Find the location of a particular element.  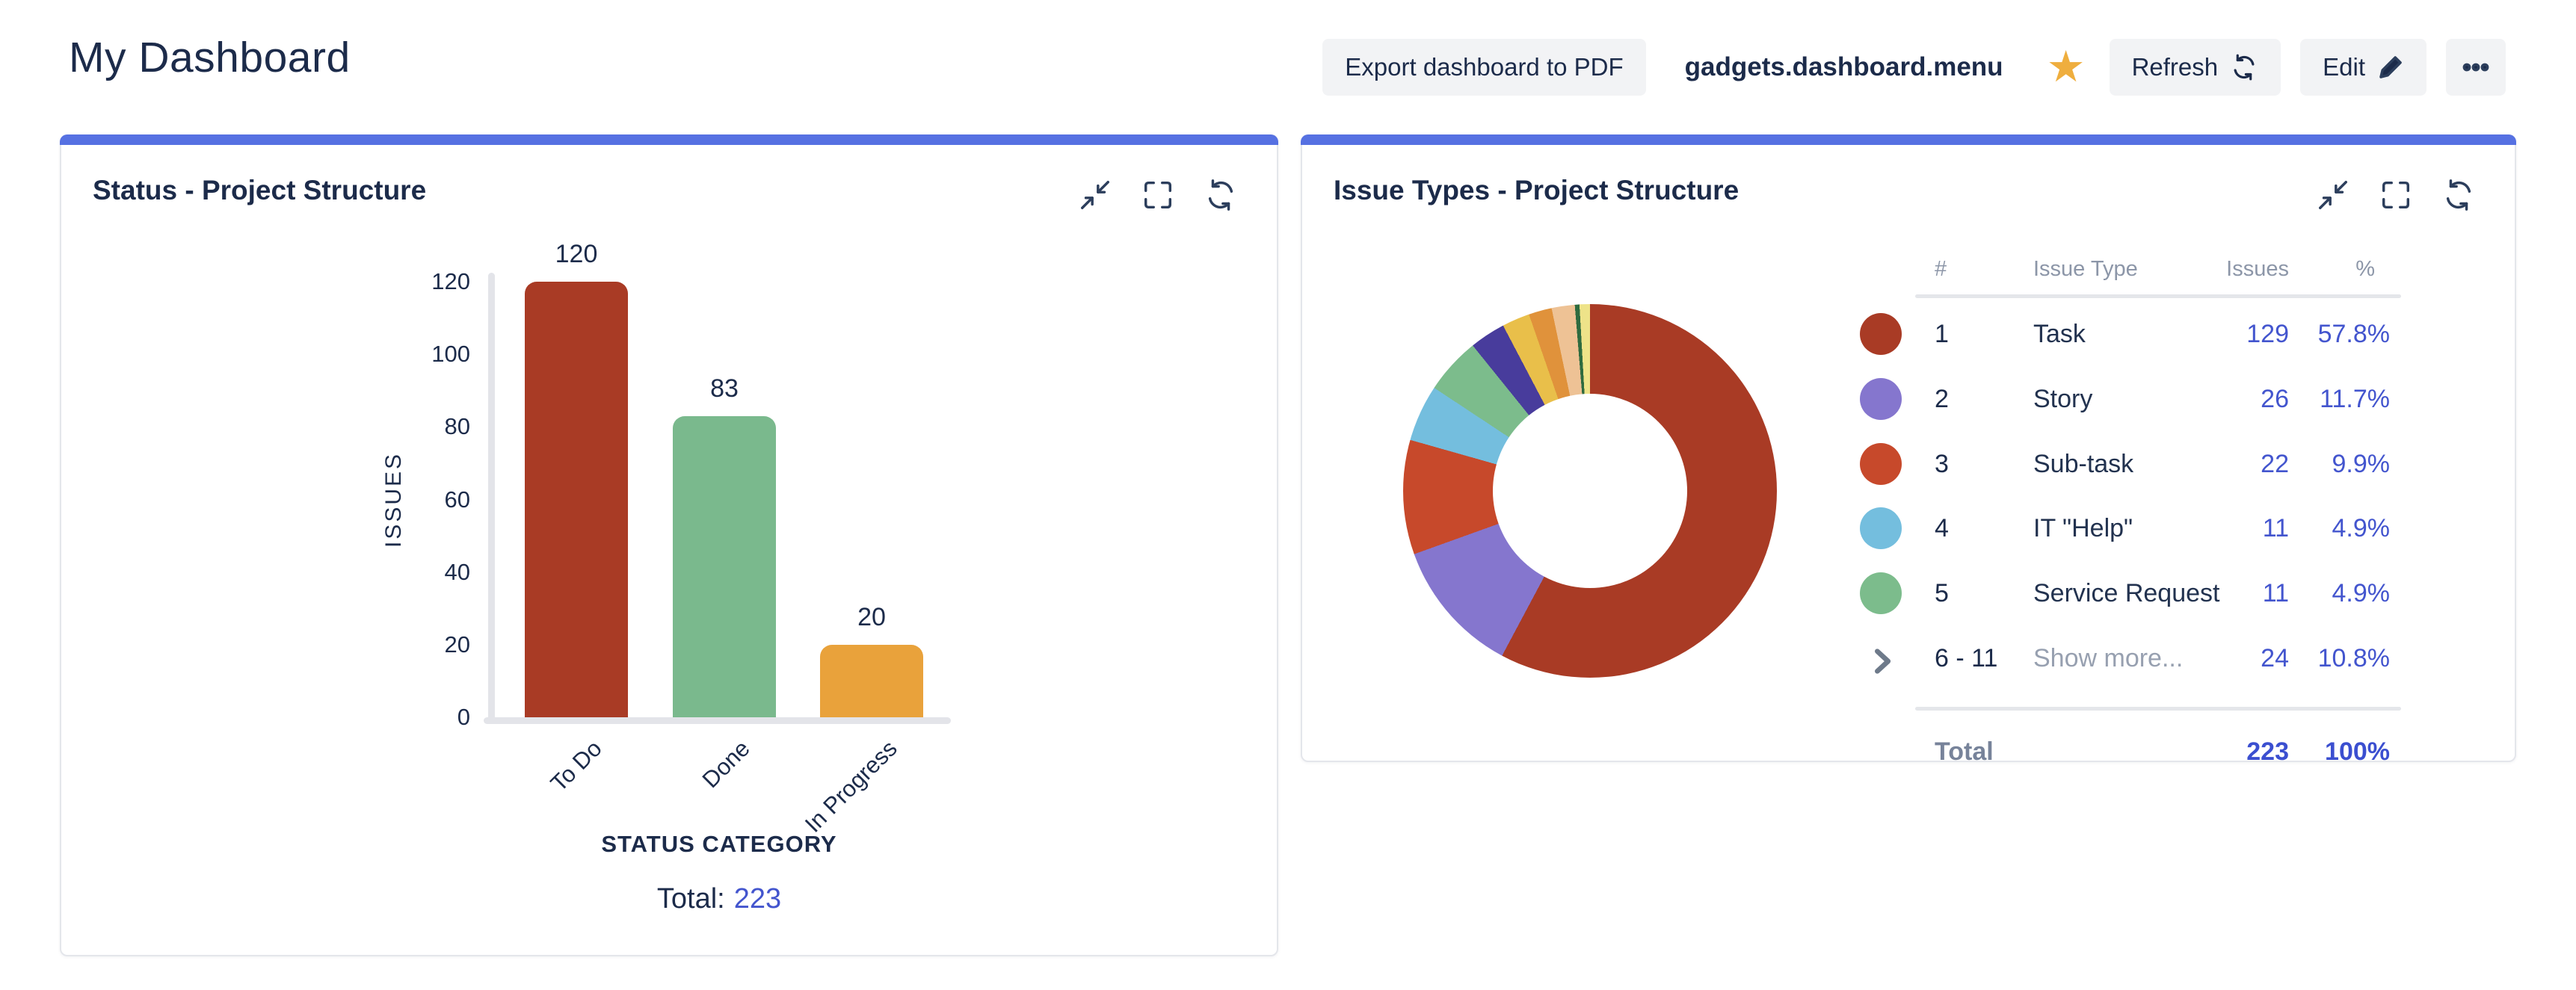

more-button is located at coordinates (2476, 67).